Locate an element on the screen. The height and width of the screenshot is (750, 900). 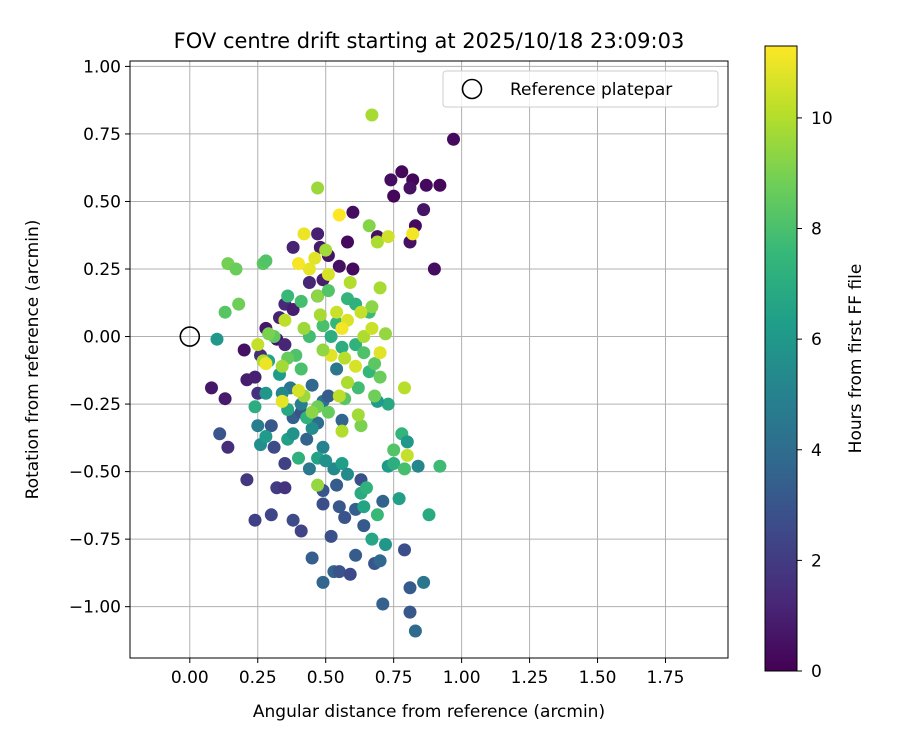
y-tick-label: −1.00 is located at coordinates (95, 608).